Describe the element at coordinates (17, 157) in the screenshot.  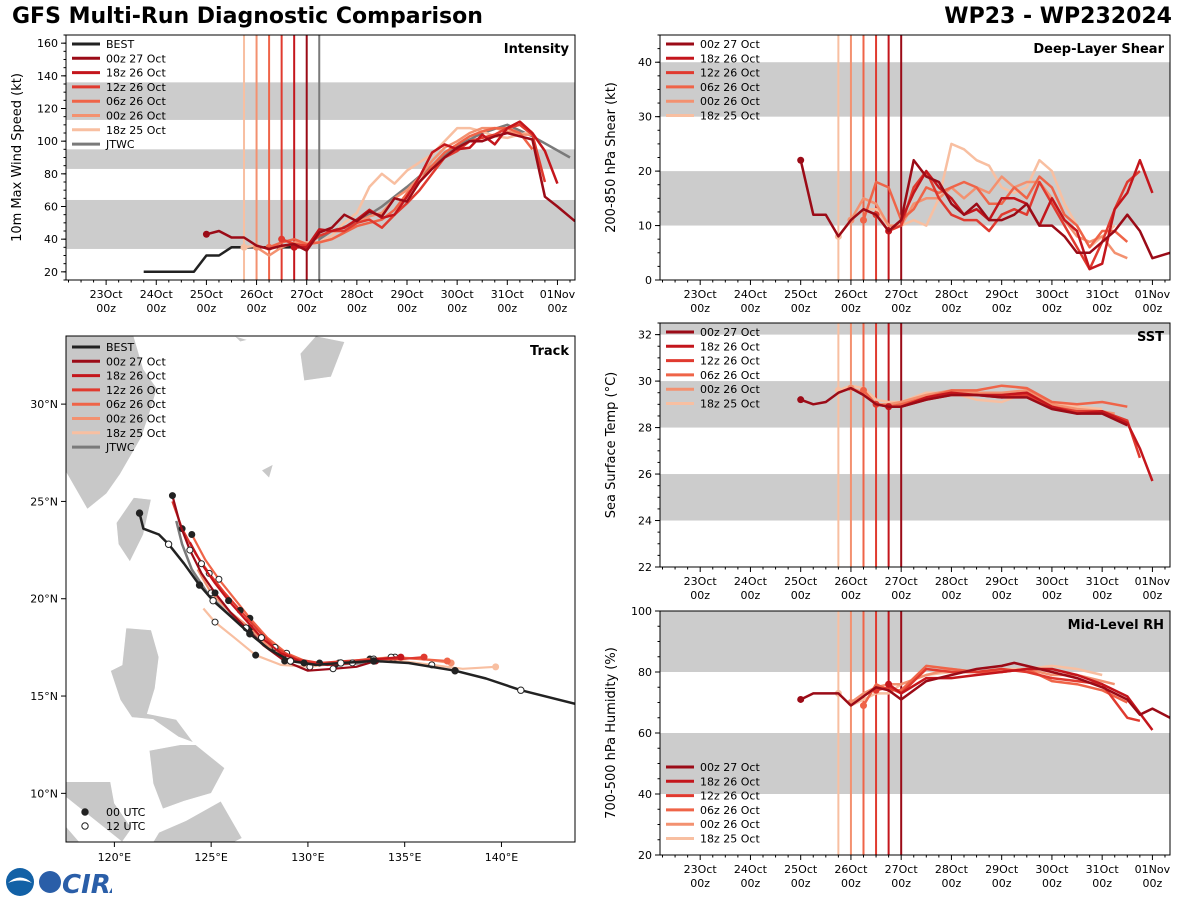
I see `intensity-ylabel: 10m Max Wind Speed (kt)` at that location.